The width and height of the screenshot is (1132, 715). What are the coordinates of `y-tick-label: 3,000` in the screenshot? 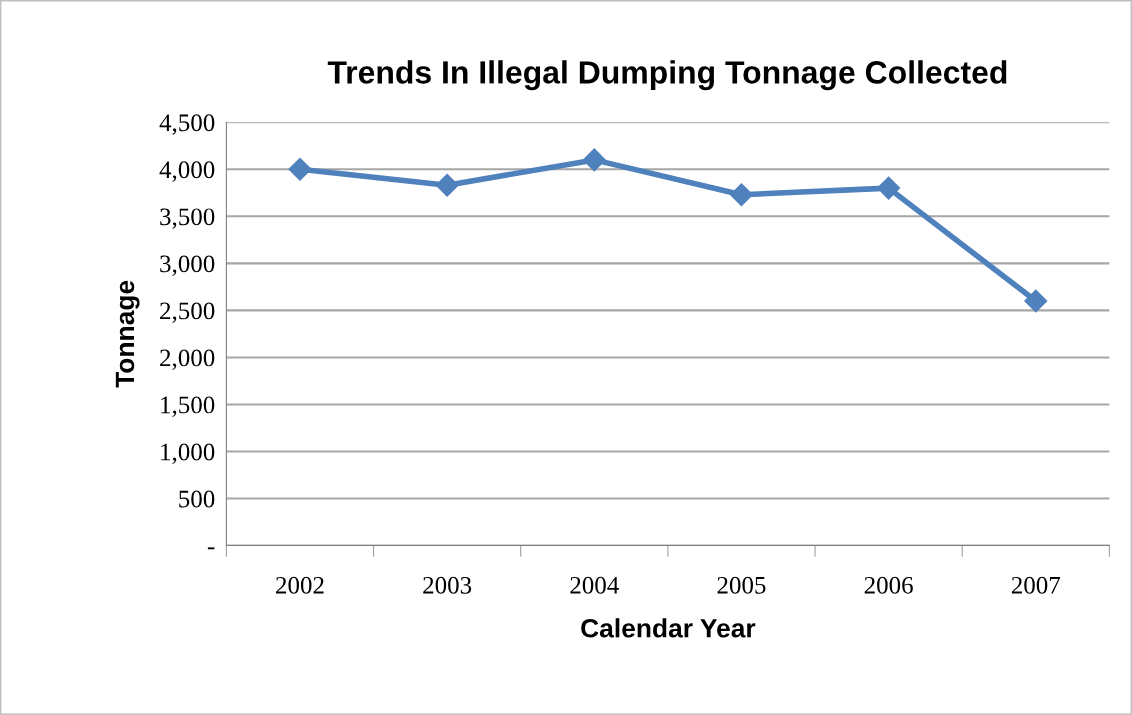 It's located at (187, 265).